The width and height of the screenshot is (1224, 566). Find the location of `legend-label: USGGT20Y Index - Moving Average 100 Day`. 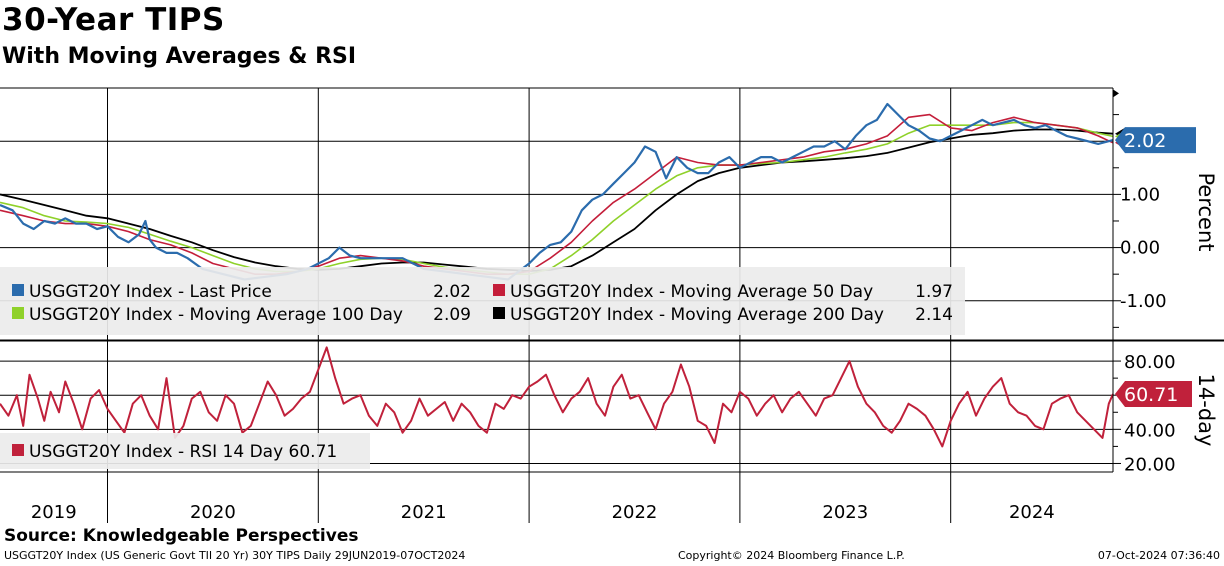

legend-label: USGGT20Y Index - Moving Average 100 Day is located at coordinates (216, 315).